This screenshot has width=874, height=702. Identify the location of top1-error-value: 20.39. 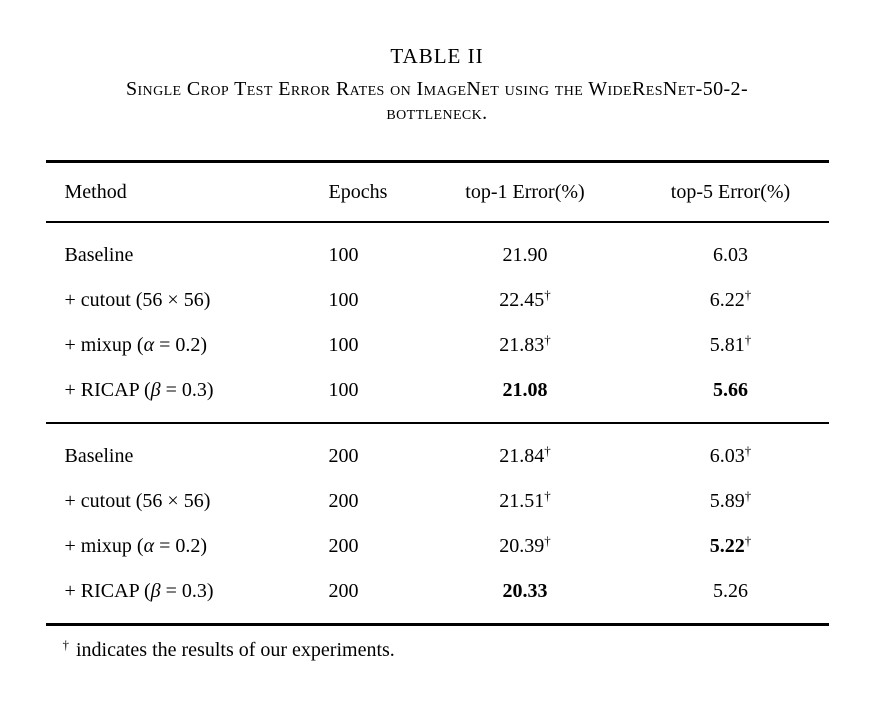
(522, 546).